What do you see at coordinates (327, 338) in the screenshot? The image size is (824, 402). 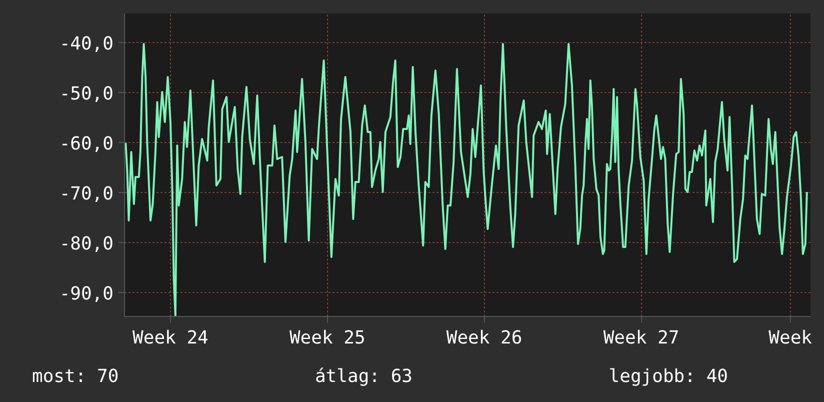 I see `x-tick-label: Week 25` at bounding box center [327, 338].